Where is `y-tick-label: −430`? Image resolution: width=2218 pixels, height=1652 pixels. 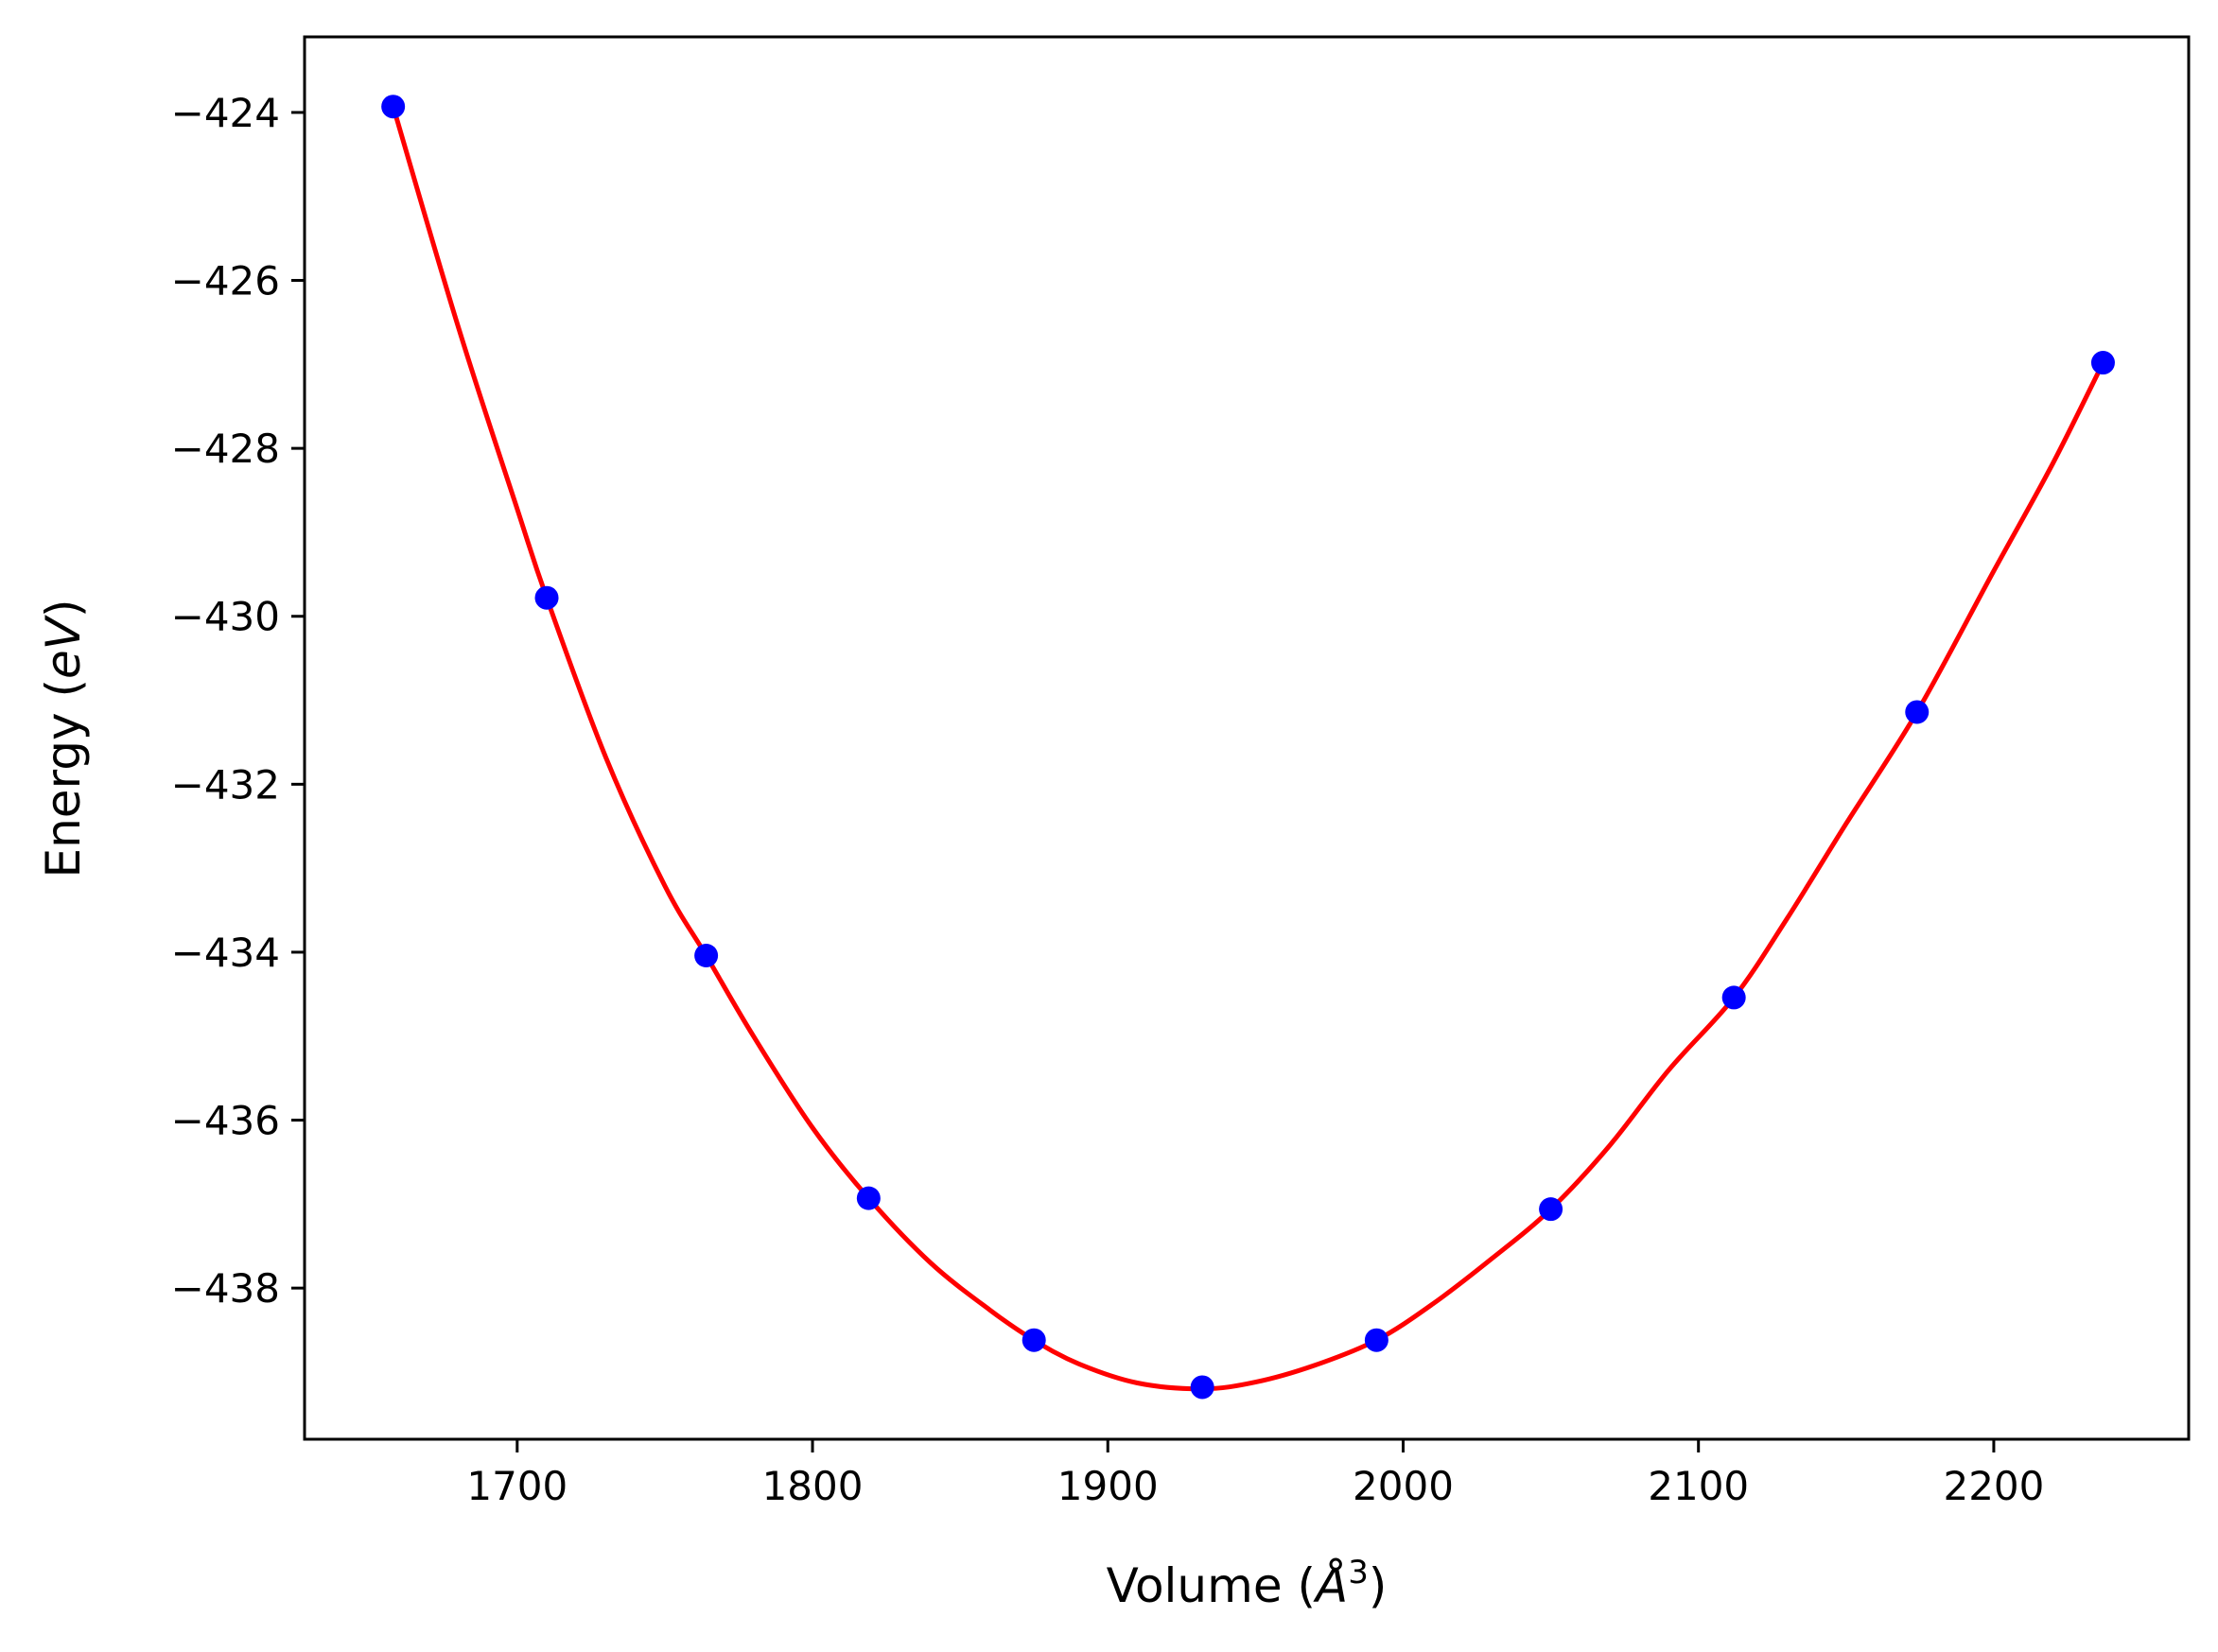
y-tick-label: −430 is located at coordinates (225, 617).